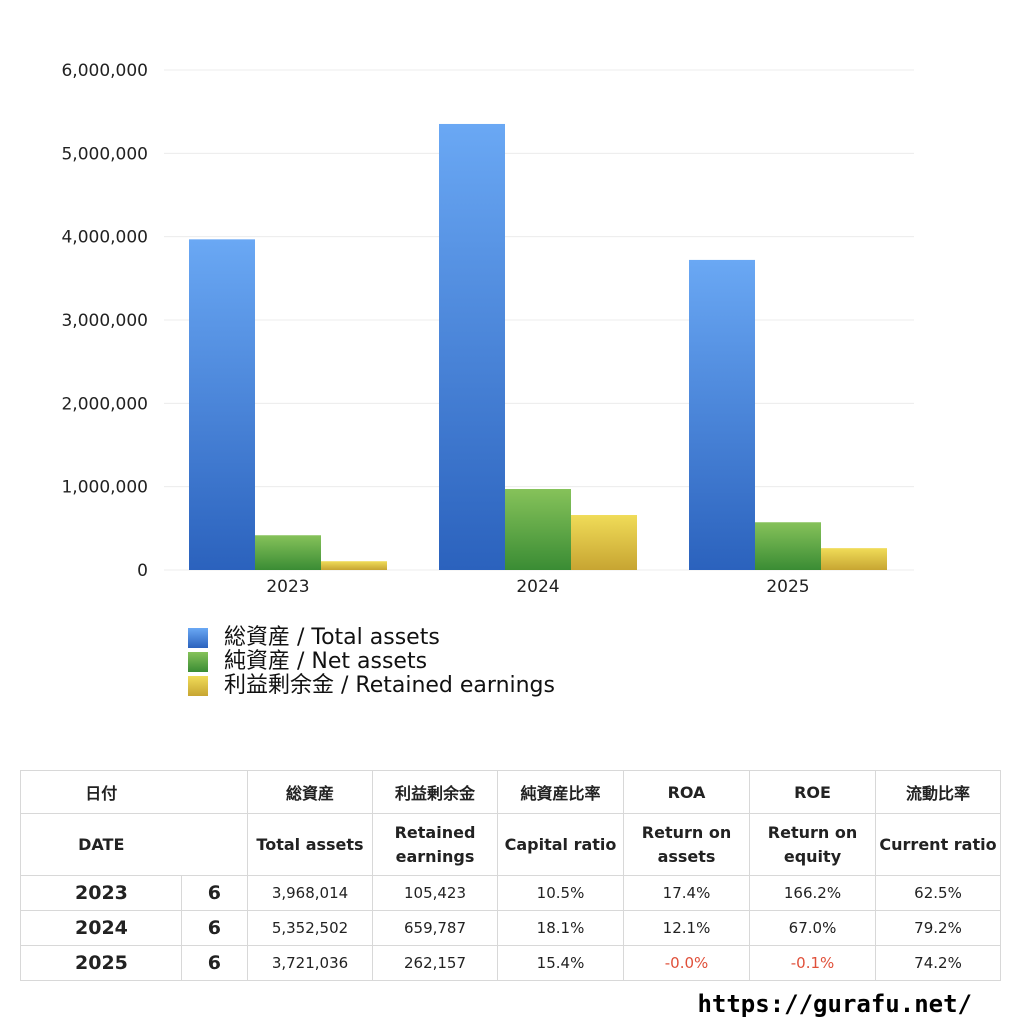  Describe the element at coordinates (788, 546) in the screenshot. I see `bar-net-assets-2025` at that location.